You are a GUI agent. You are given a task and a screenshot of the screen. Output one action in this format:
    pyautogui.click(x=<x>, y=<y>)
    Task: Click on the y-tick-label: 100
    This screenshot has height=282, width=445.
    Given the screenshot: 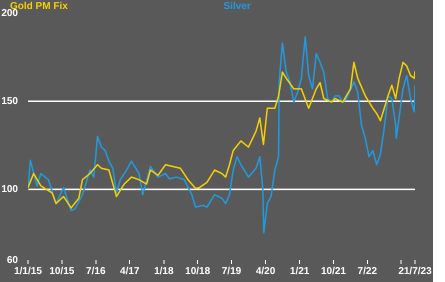 What is the action you would take?
    pyautogui.click(x=9, y=190)
    